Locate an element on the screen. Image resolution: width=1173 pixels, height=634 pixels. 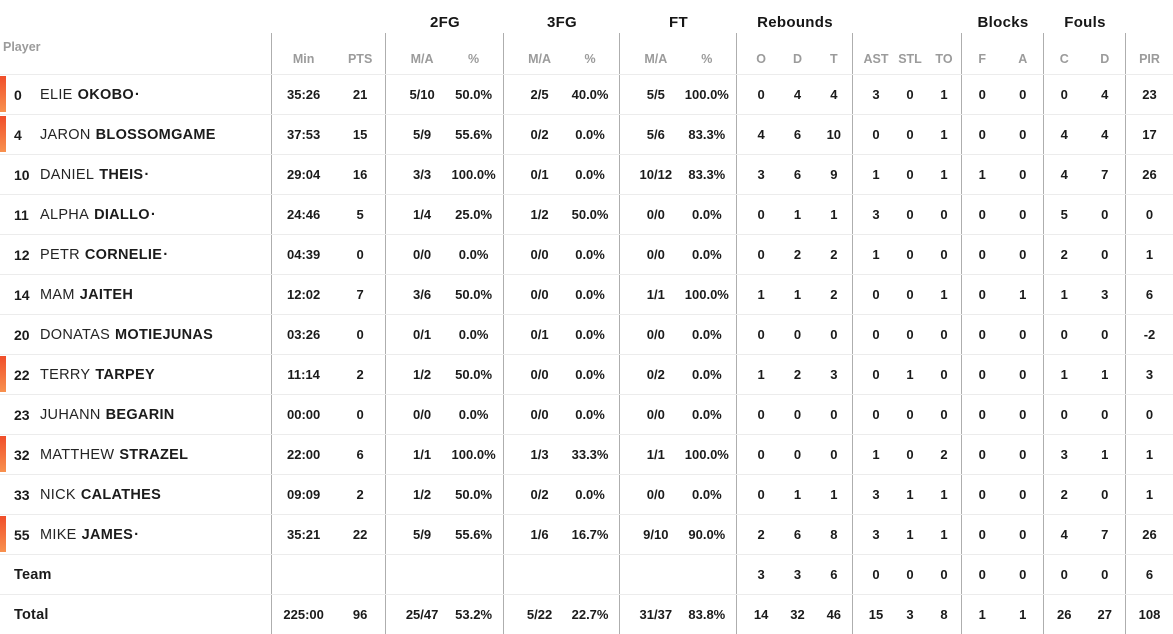
player-last-name: JAITEH is located at coordinates (106, 294).